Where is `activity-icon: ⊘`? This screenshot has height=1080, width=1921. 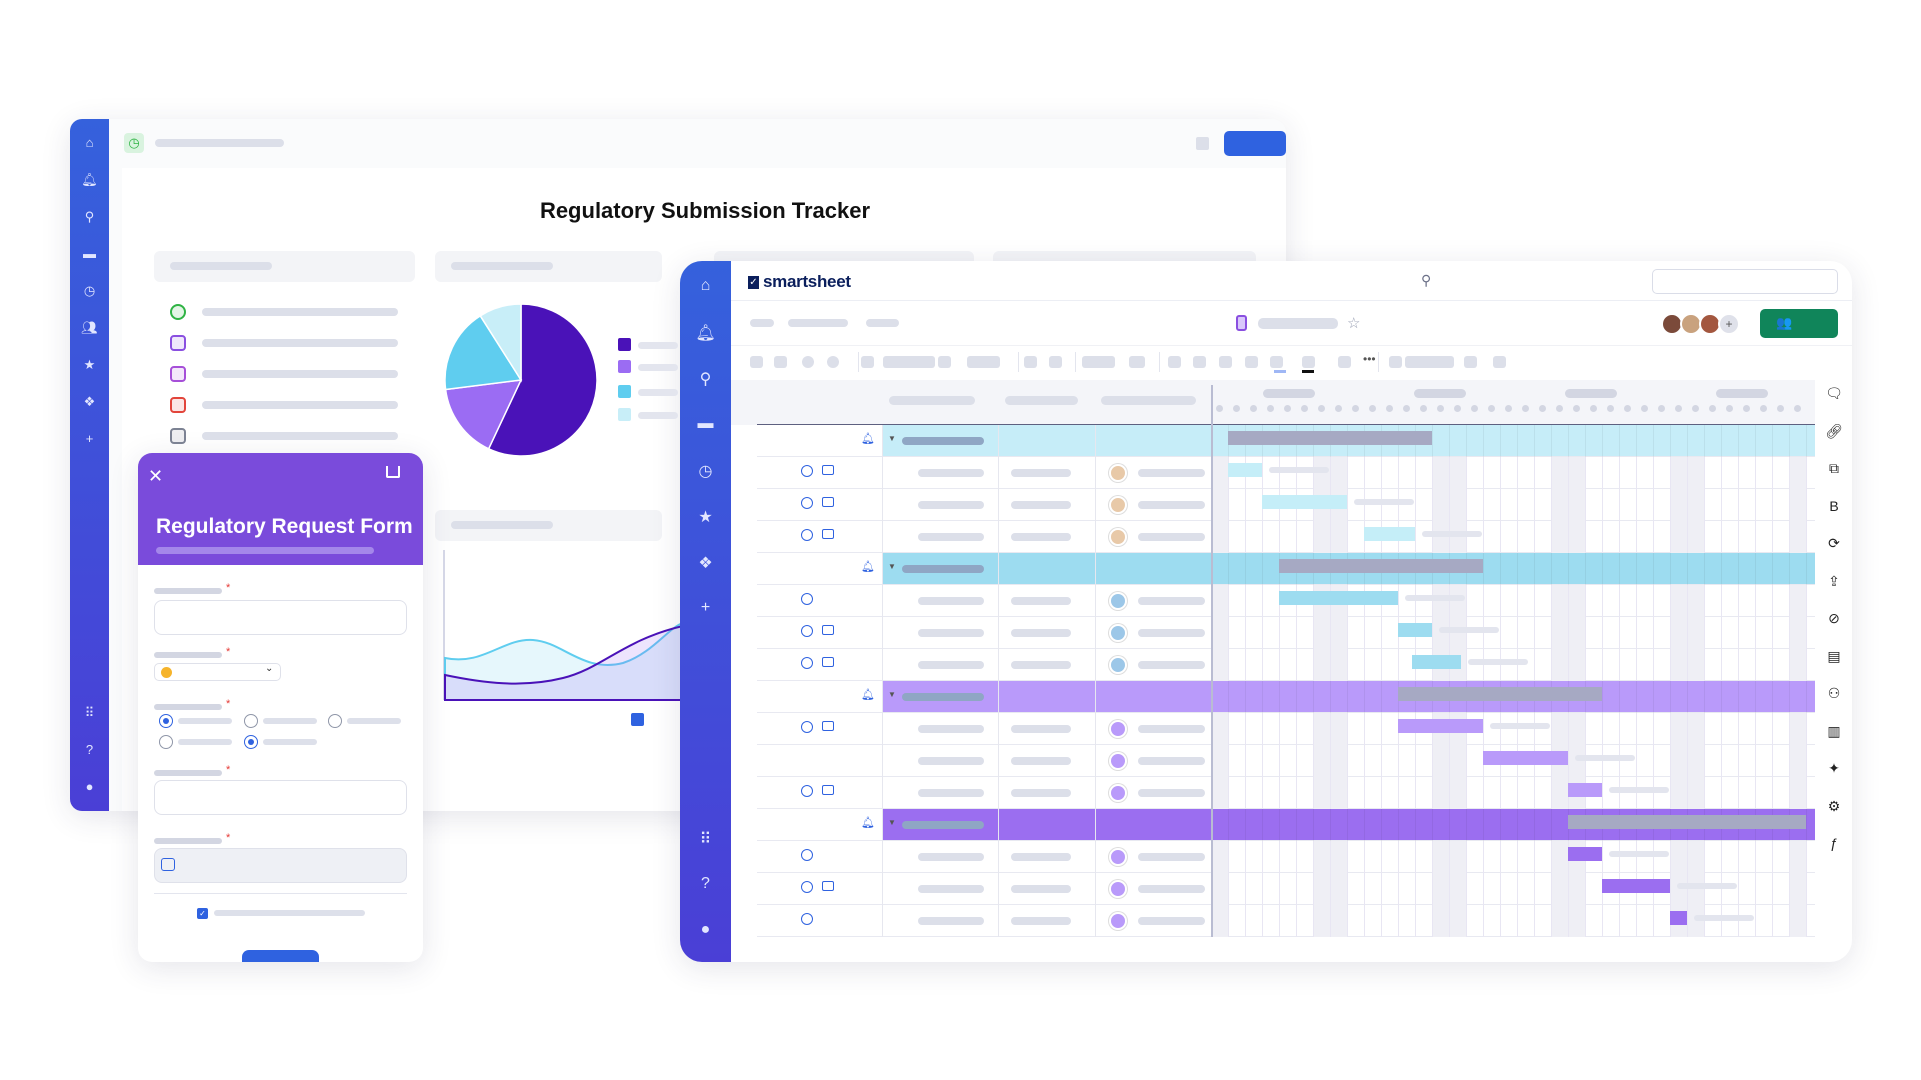 activity-icon: ⊘ is located at coordinates (1834, 618).